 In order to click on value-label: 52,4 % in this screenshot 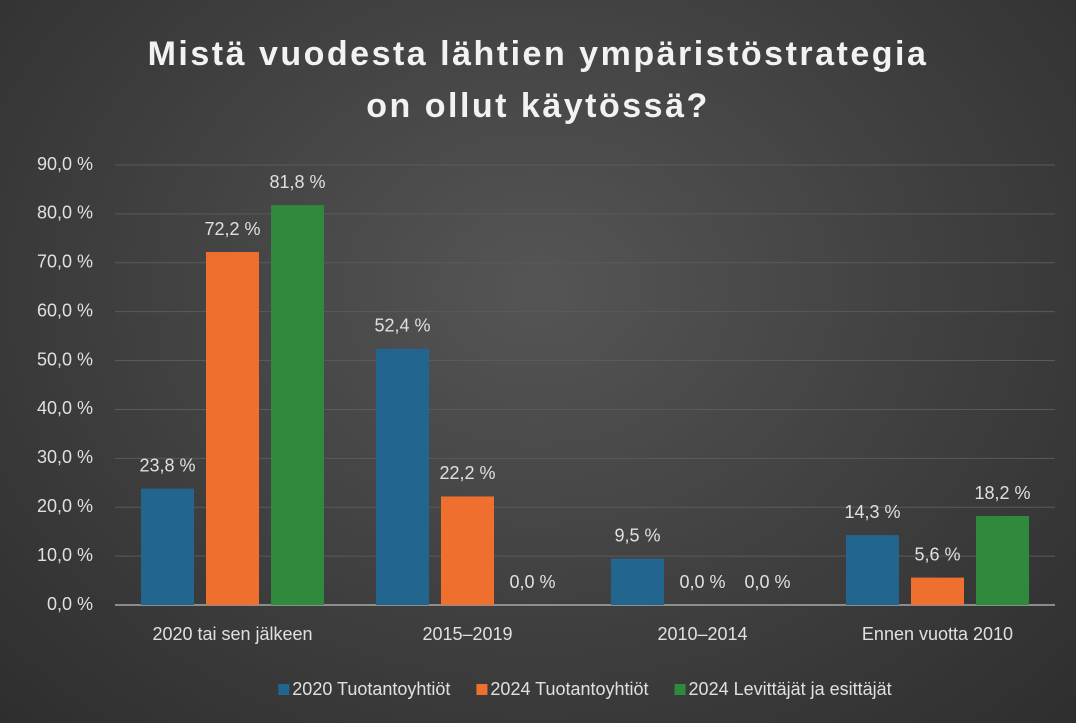, I will do `click(402, 326)`.